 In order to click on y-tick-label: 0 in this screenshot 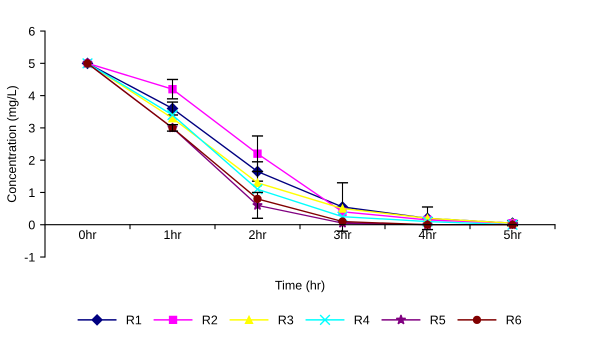, I will do `click(31, 225)`.